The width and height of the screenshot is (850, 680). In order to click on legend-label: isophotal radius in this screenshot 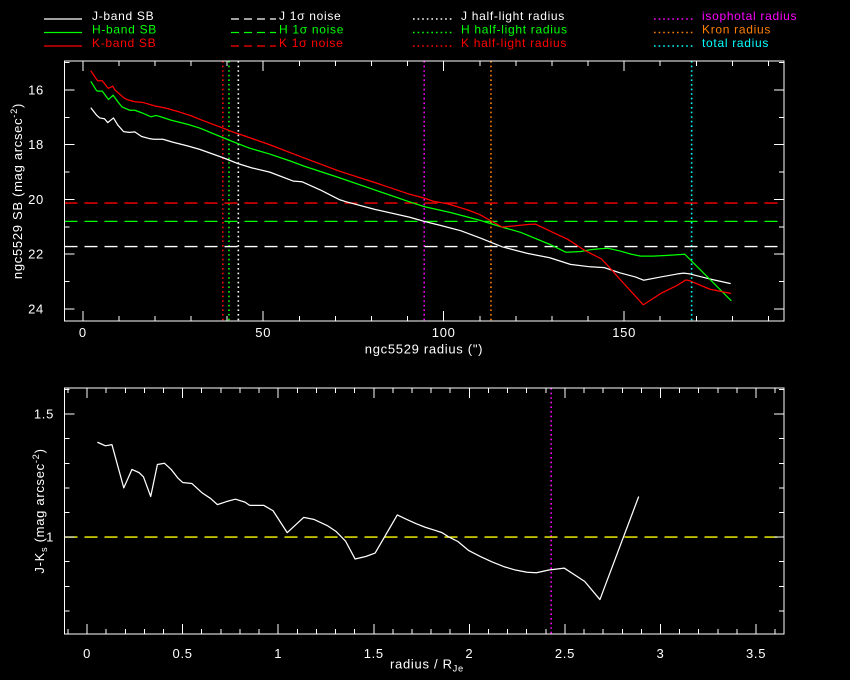, I will do `click(749, 16)`.